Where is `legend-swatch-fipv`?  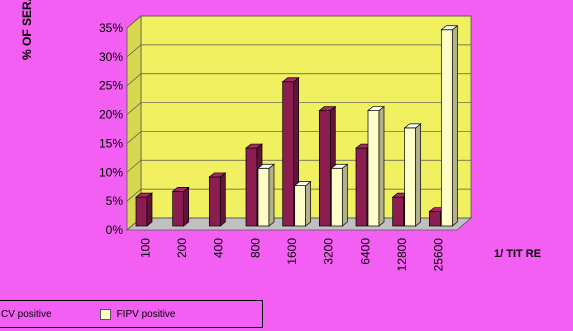 legend-swatch-fipv is located at coordinates (105, 314).